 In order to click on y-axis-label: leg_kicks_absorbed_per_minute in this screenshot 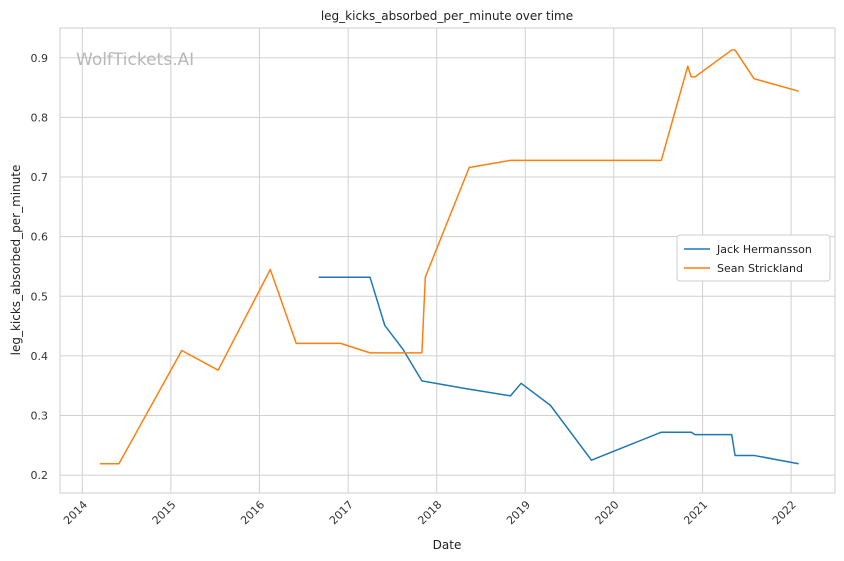, I will do `click(16, 260)`.